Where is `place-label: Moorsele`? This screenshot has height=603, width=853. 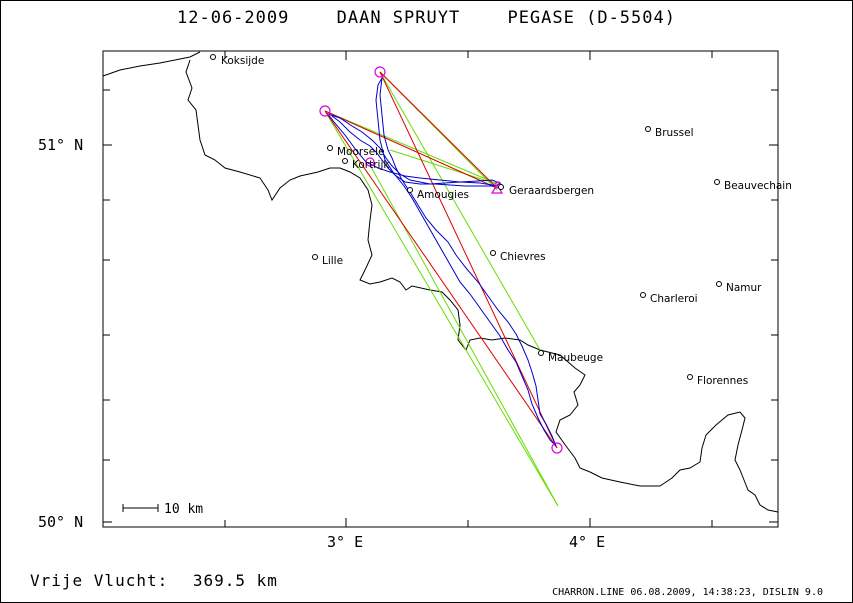
place-label: Moorsele is located at coordinates (361, 152).